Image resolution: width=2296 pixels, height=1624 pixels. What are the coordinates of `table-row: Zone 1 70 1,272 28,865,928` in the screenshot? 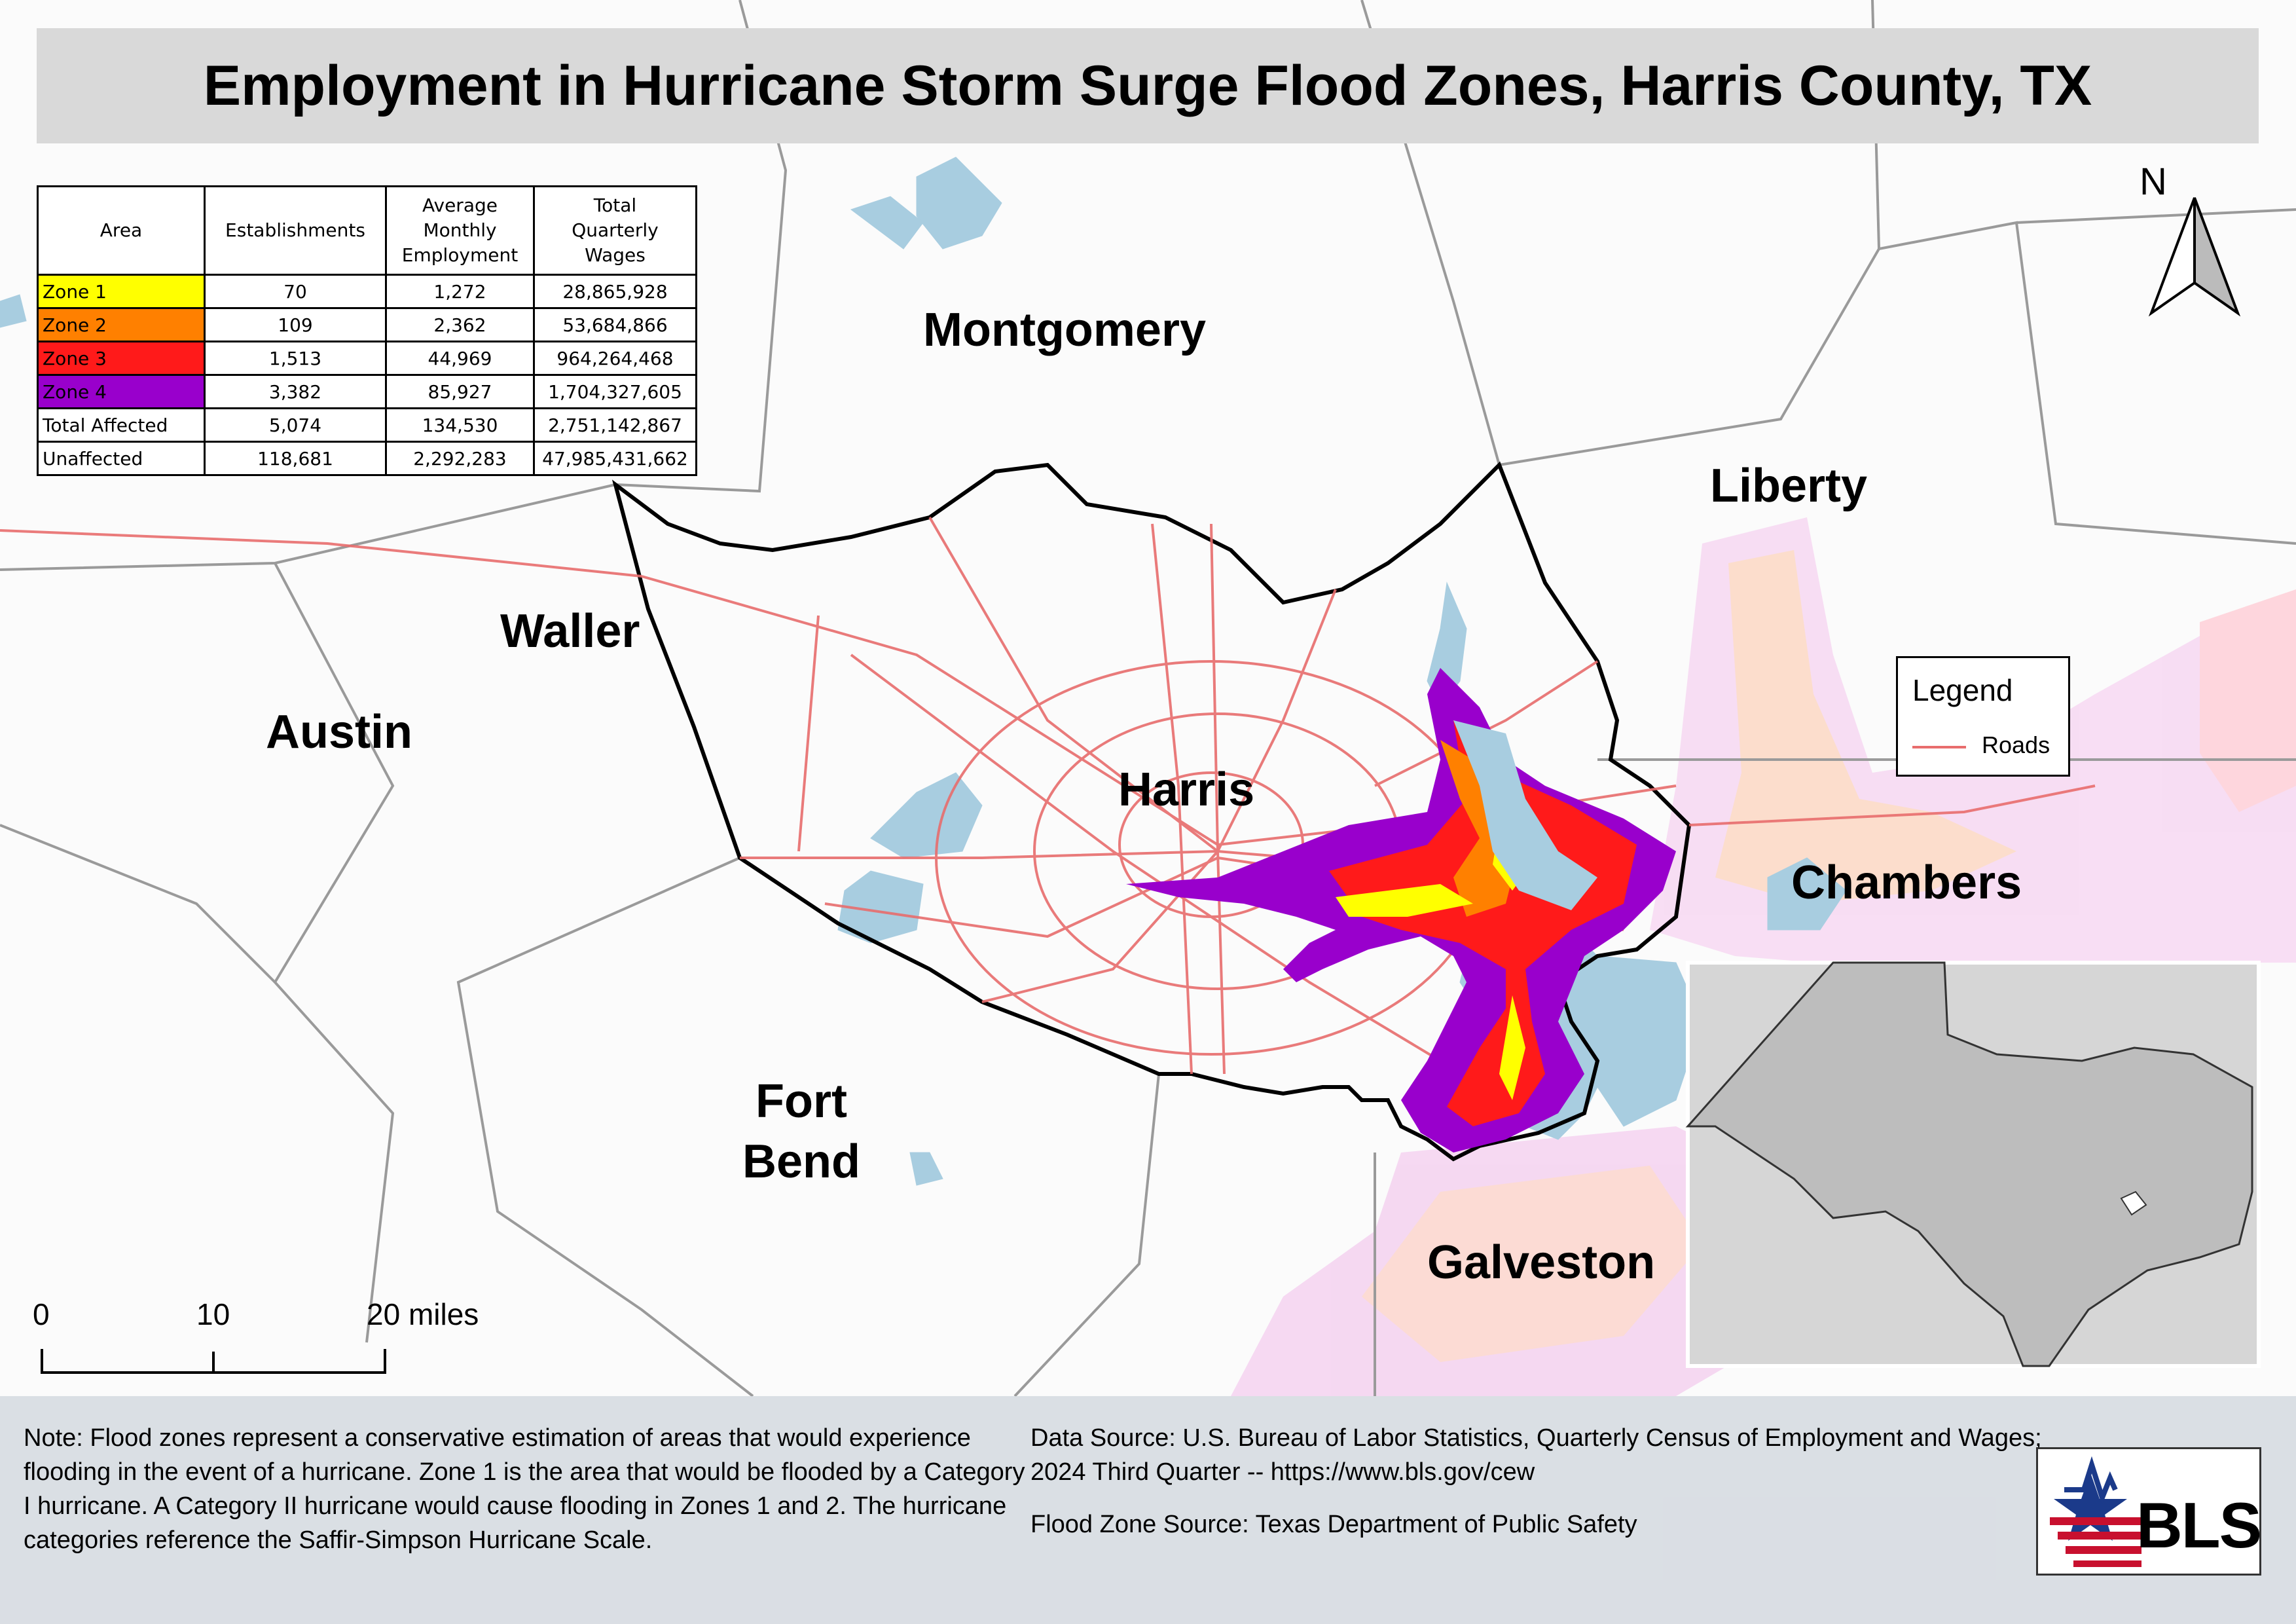 It's located at (367, 291).